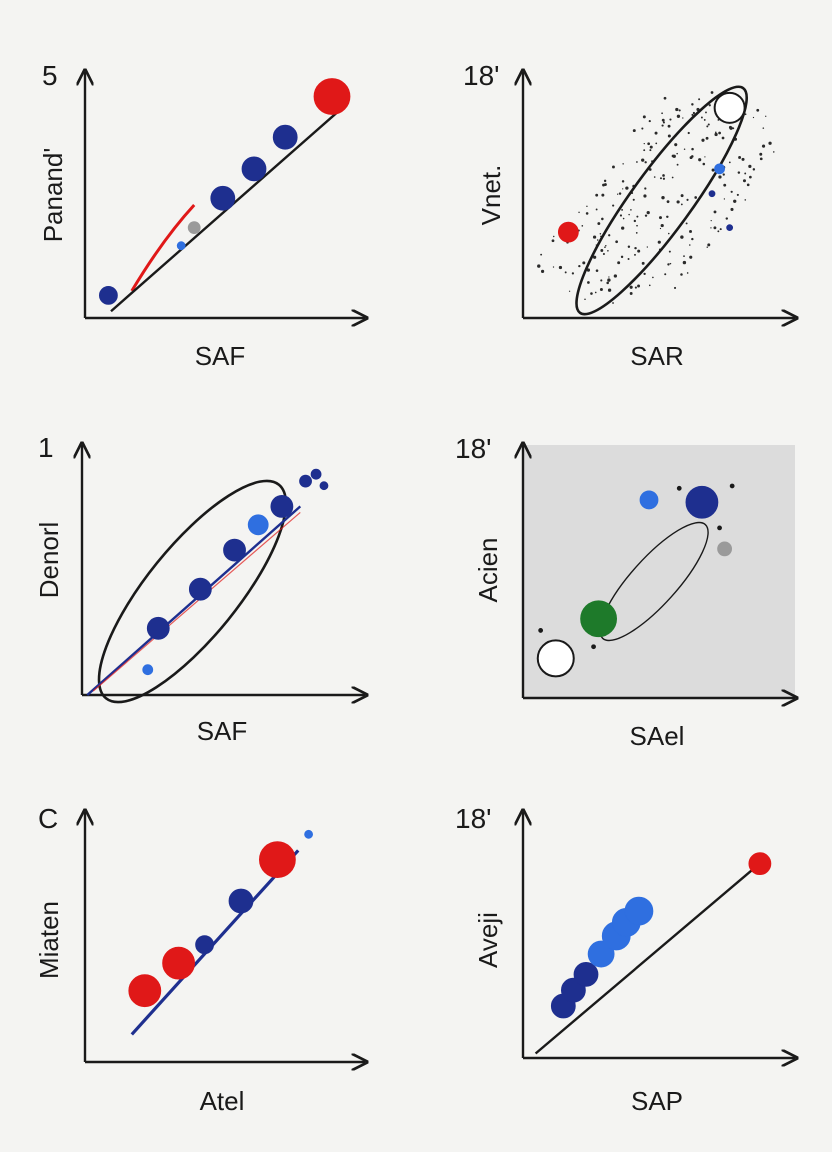 The width and height of the screenshot is (832, 1152). I want to click on confidence-ellipse, so click(192, 591).